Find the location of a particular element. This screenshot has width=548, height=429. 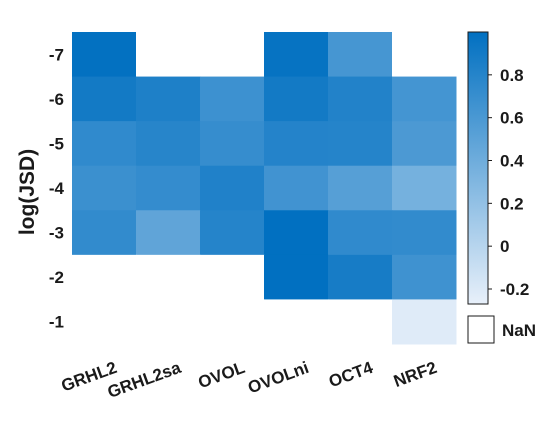

y-tick-label: -5 is located at coordinates (56, 143).